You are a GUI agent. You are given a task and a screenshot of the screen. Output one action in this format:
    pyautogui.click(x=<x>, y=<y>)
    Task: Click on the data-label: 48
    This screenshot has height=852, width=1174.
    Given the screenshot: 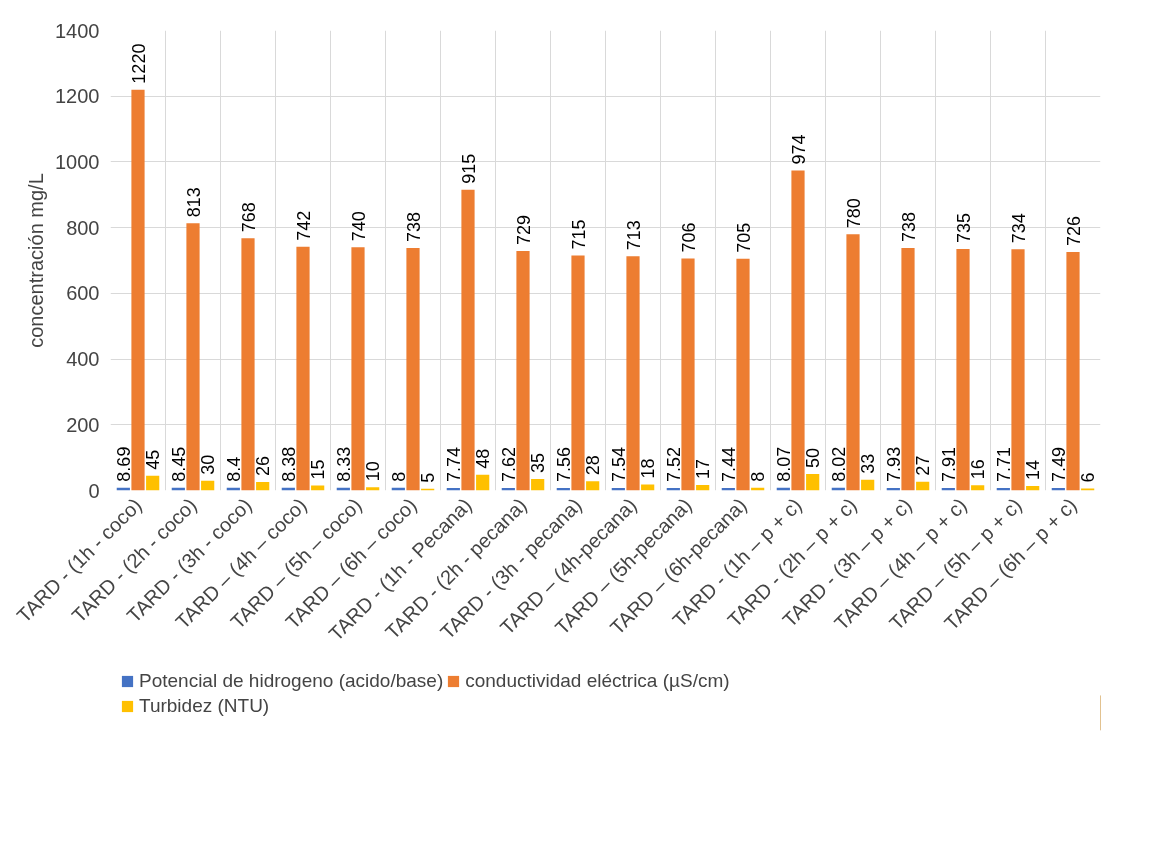 What is the action you would take?
    pyautogui.click(x=483, y=458)
    